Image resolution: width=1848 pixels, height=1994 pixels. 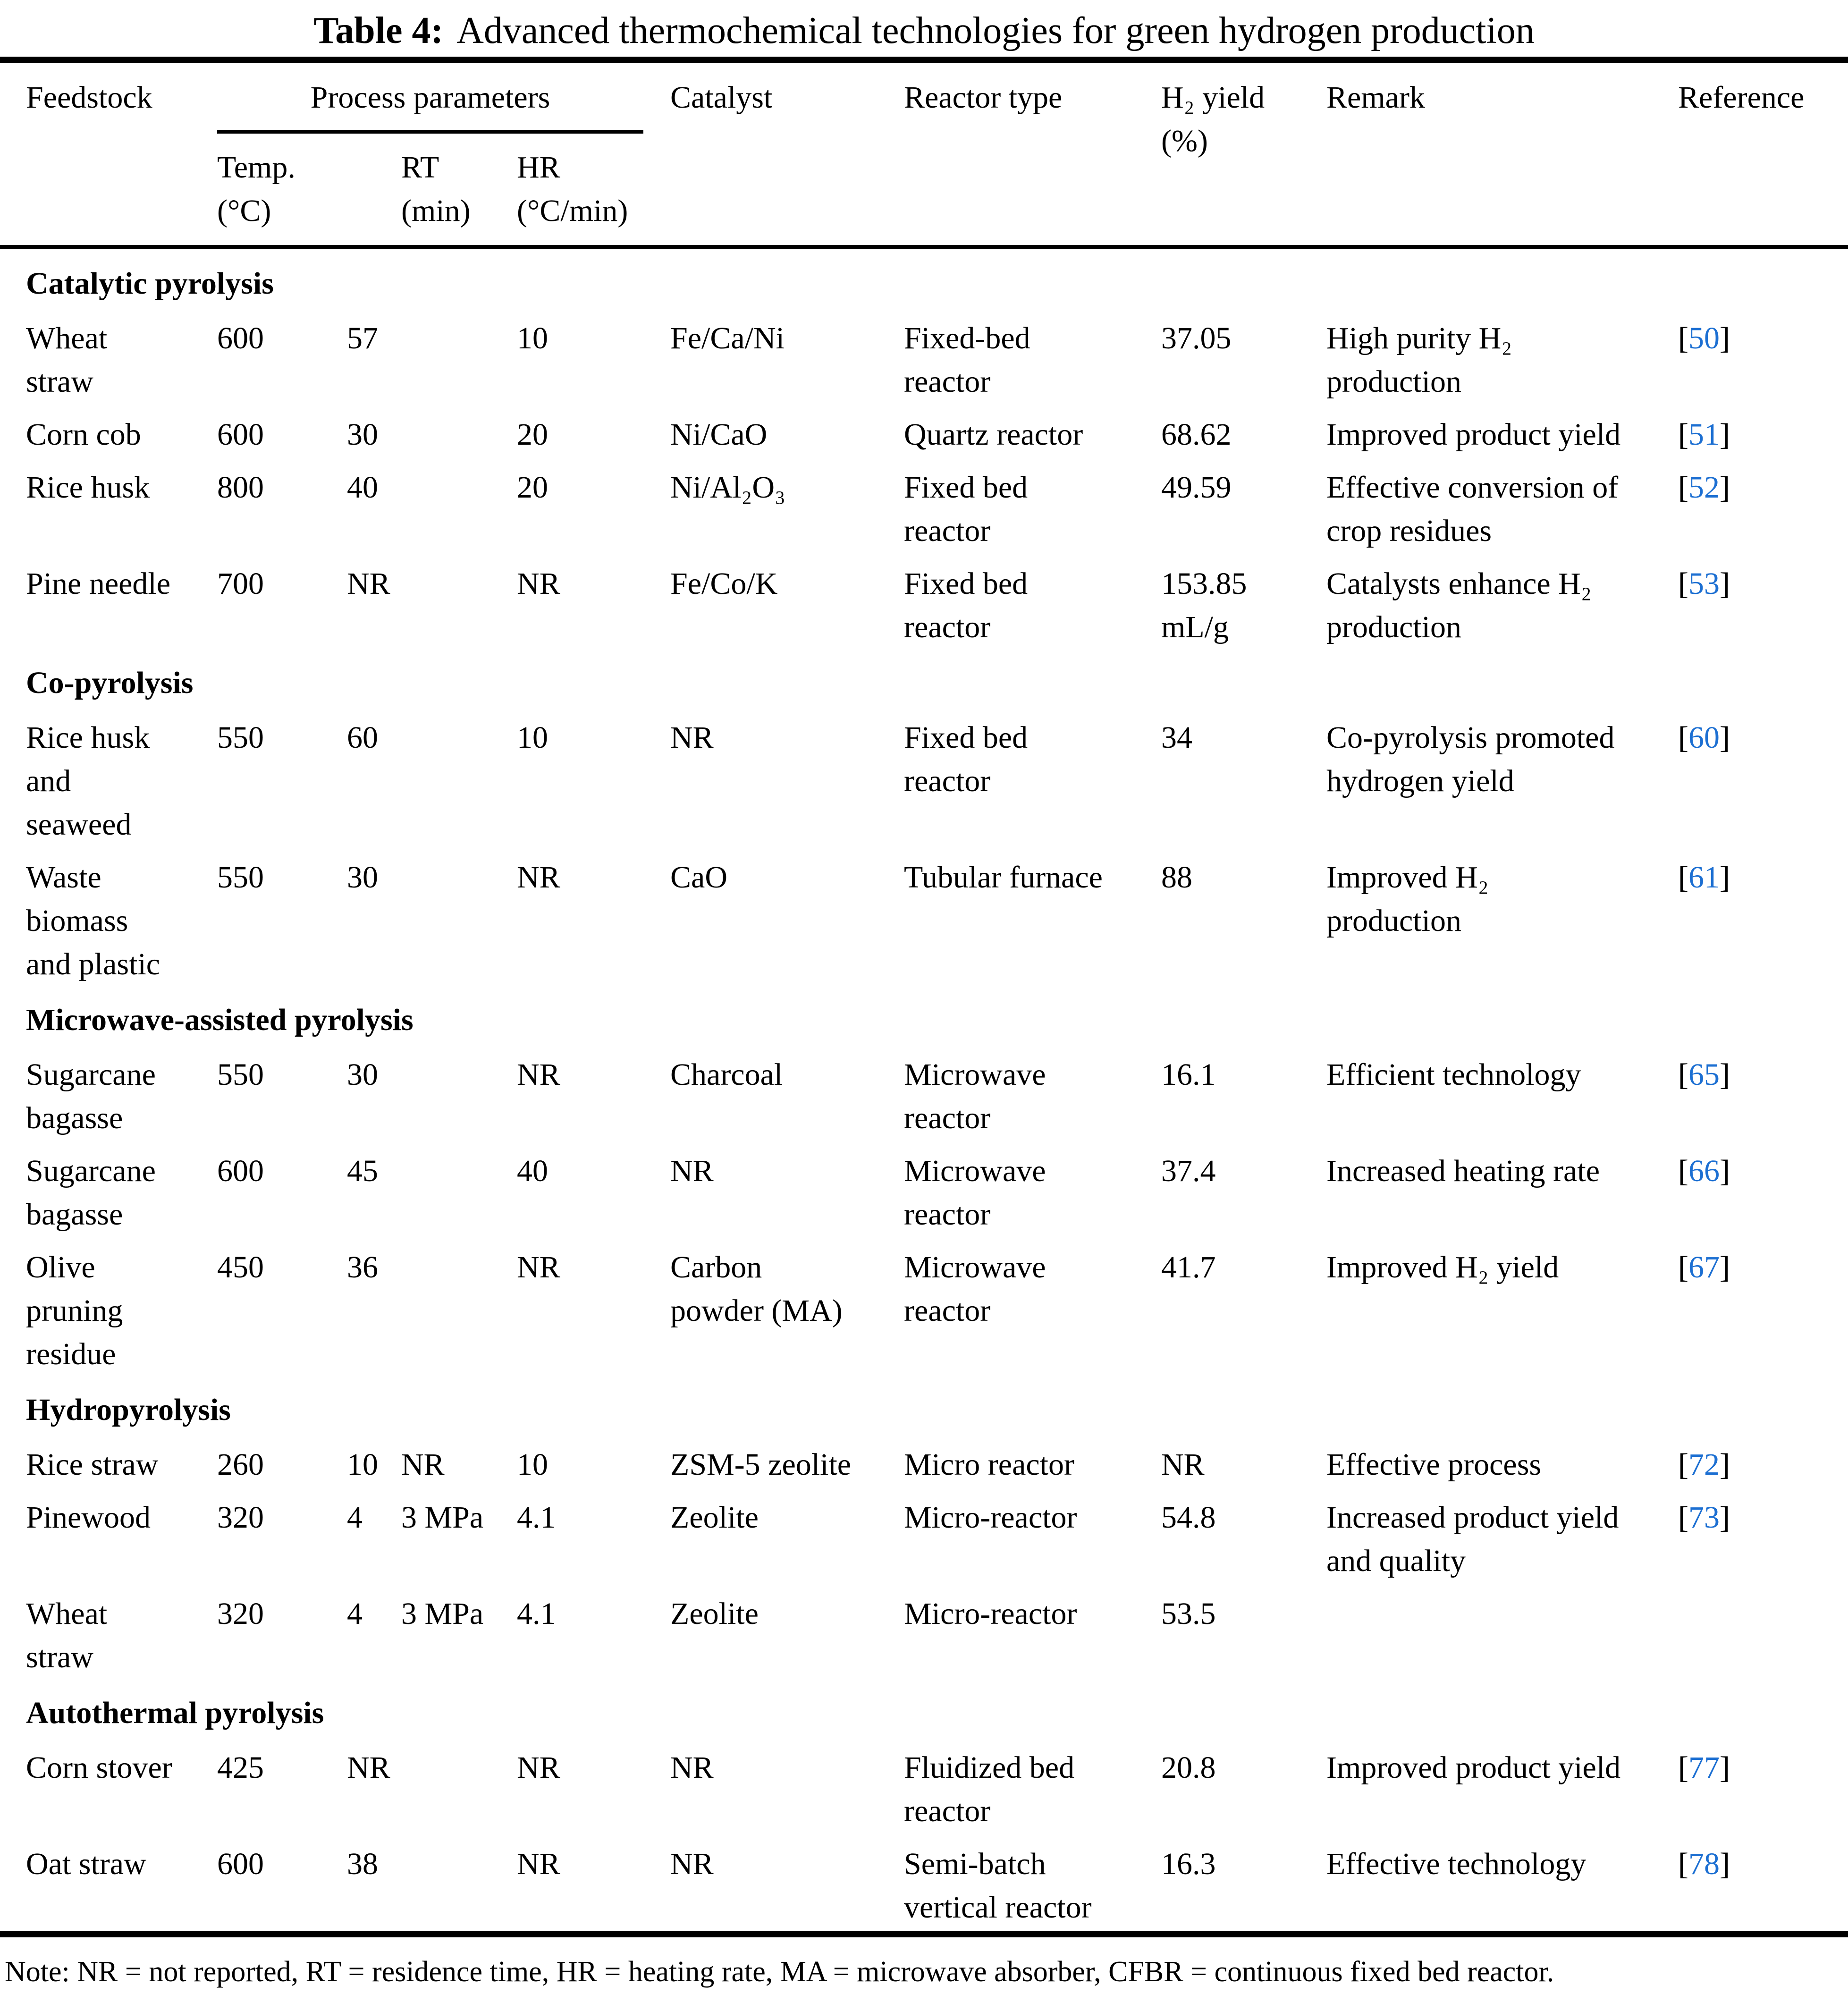 What do you see at coordinates (1750, 1268) in the screenshot?
I see `cell-reference: [67]` at bounding box center [1750, 1268].